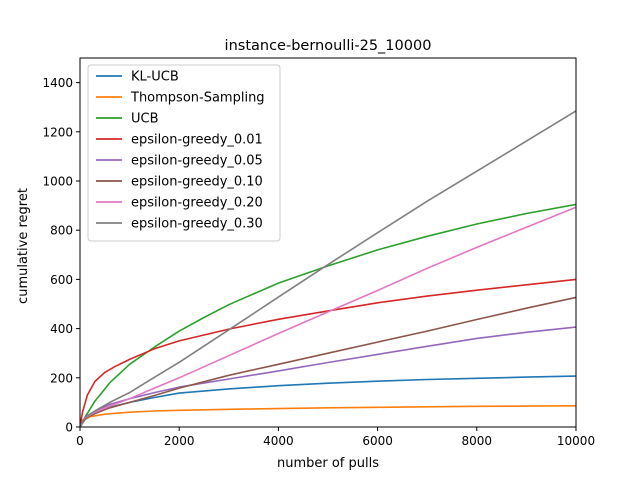  What do you see at coordinates (155, 77) in the screenshot?
I see `legend-label-0: KL-UCB` at bounding box center [155, 77].